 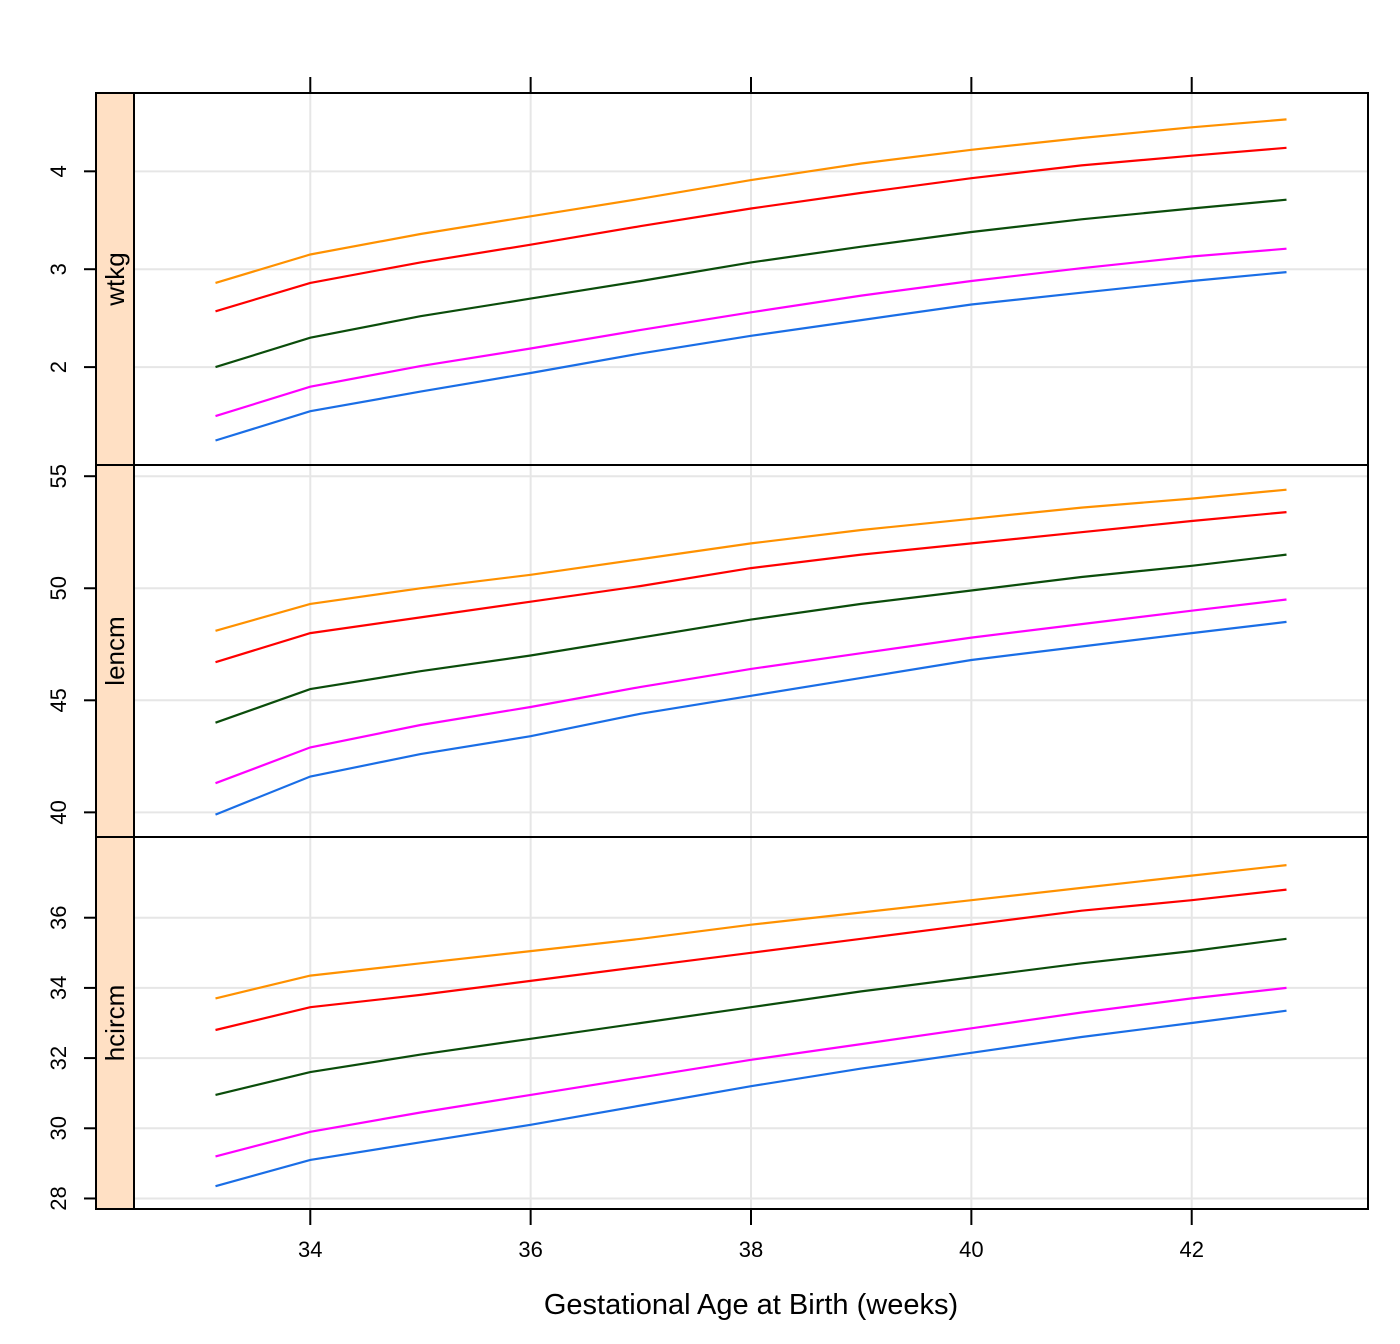 What do you see at coordinates (58, 588) in the screenshot?
I see `y-tick-label: 50` at bounding box center [58, 588].